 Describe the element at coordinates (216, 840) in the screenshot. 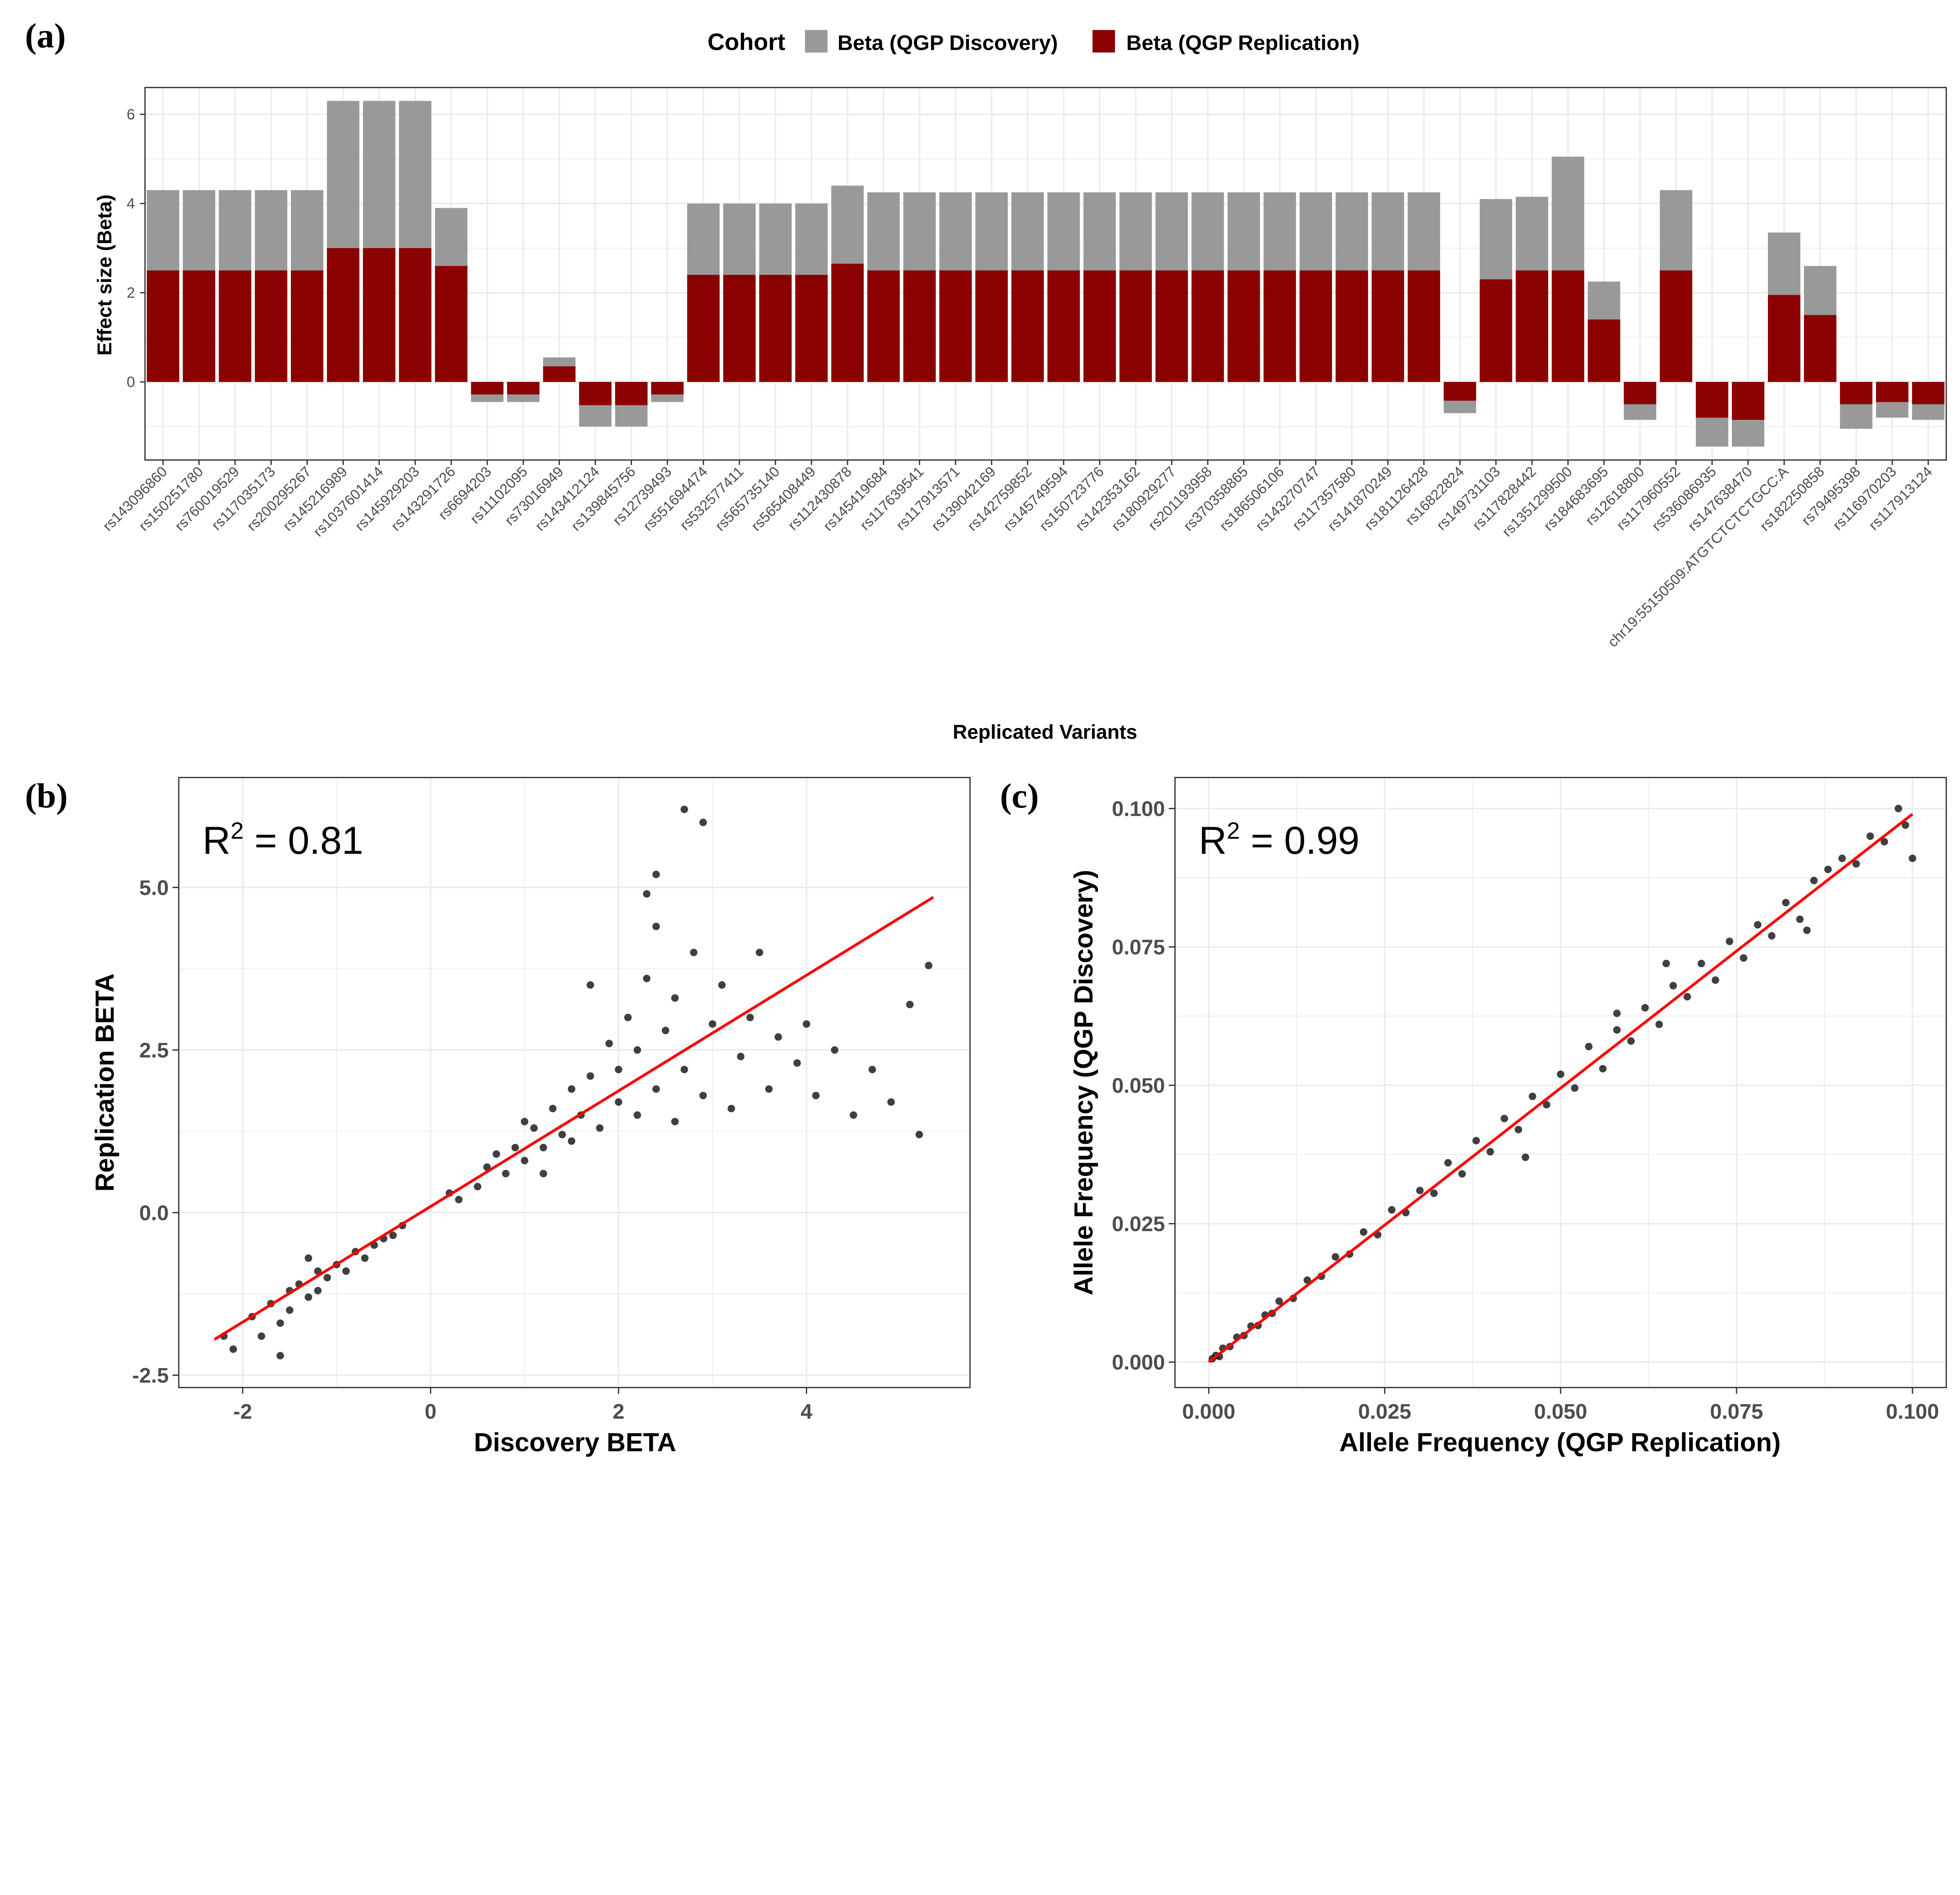

I see `r-label: R` at that location.